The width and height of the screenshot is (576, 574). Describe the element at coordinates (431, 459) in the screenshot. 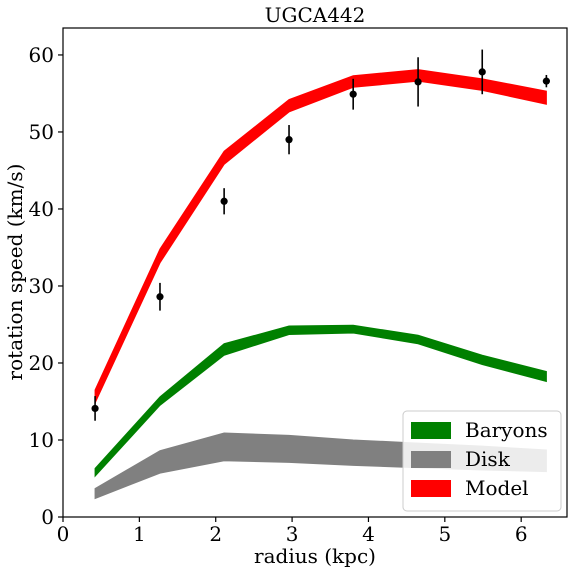

I see `legend-swatch-disk` at that location.